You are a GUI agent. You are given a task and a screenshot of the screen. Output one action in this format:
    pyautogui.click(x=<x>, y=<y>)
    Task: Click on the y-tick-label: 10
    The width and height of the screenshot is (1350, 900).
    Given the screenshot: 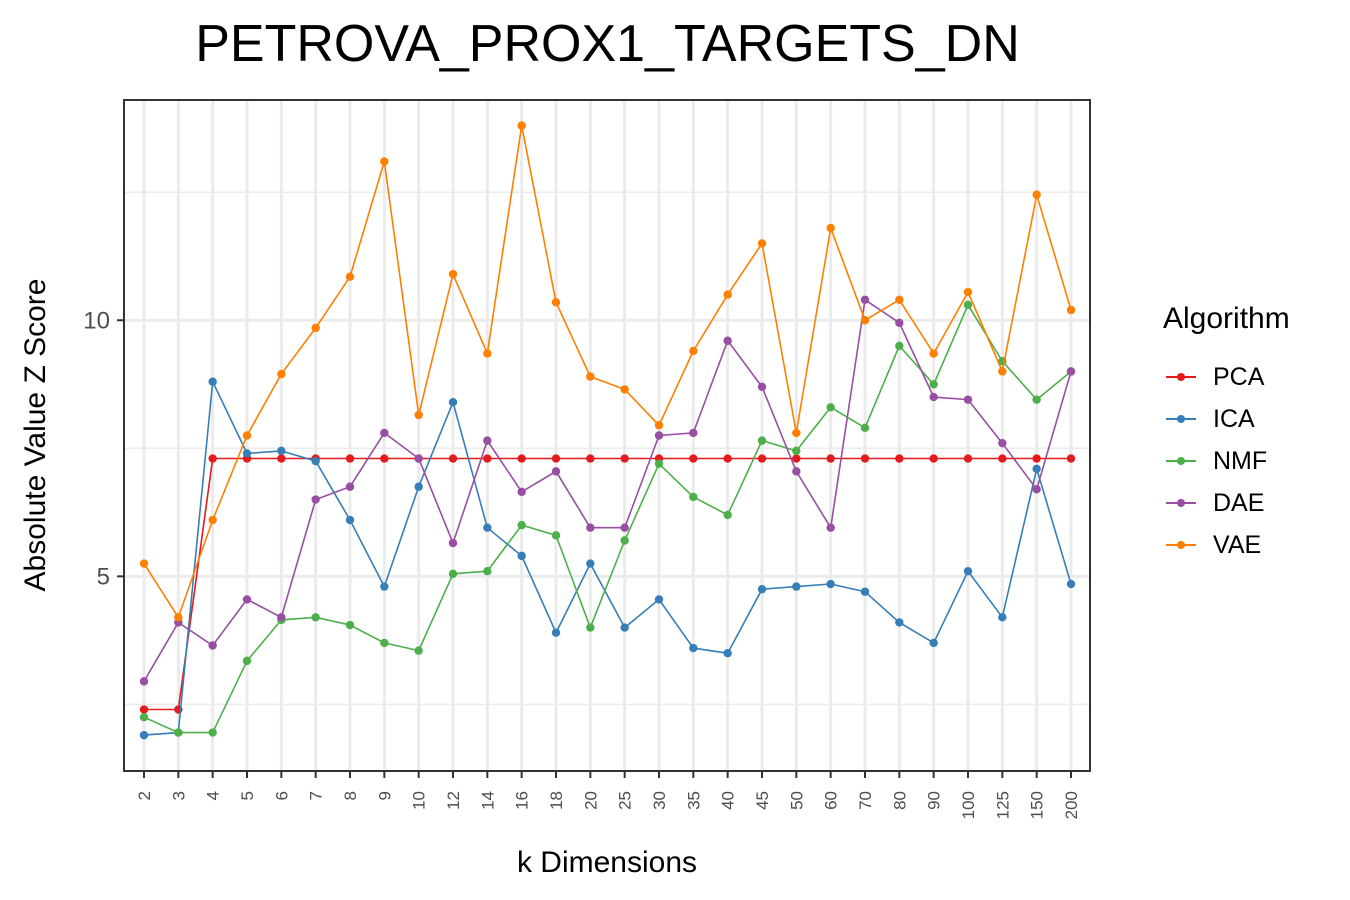 What is the action you would take?
    pyautogui.click(x=96, y=320)
    